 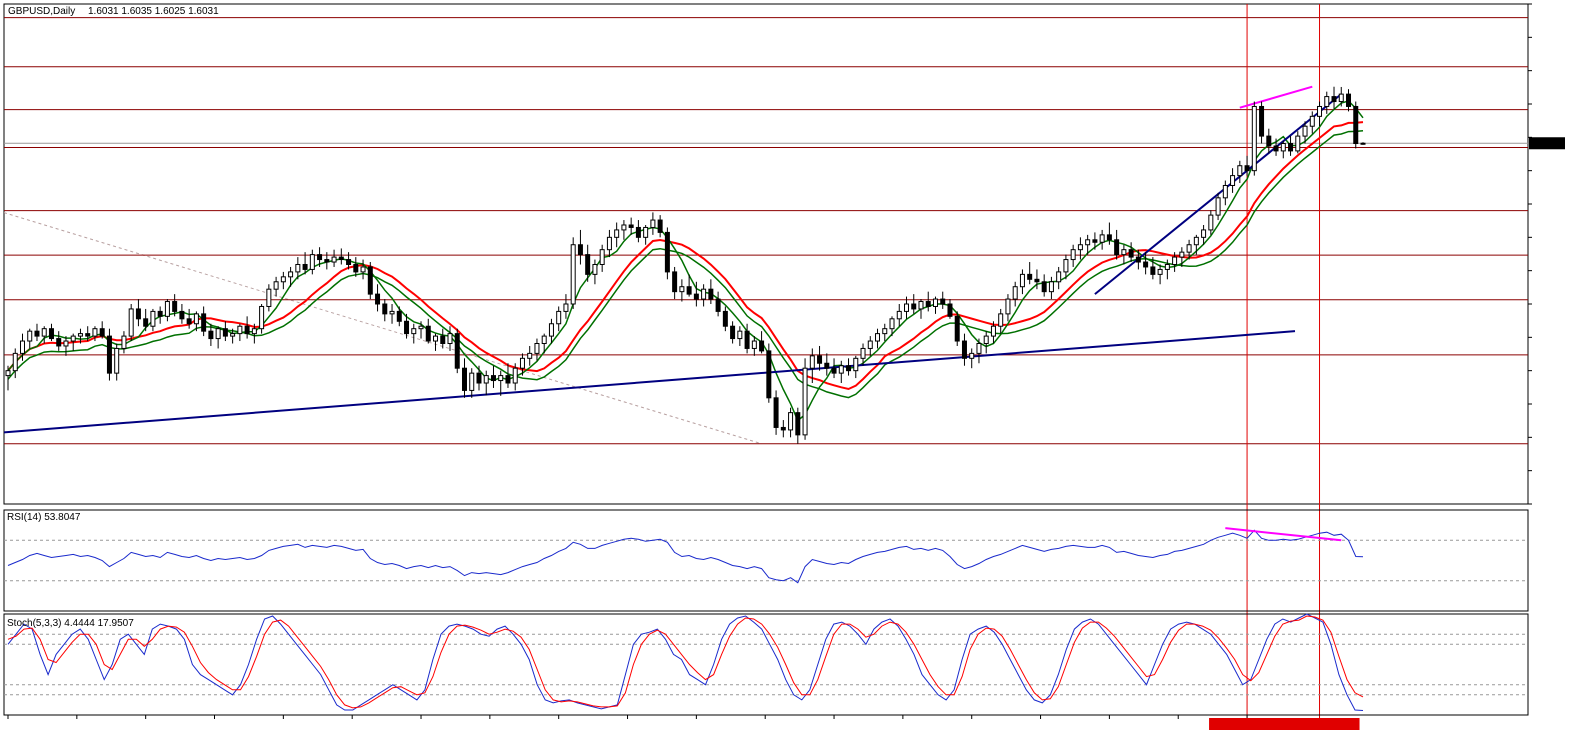 I want to click on stoch-title: Stoch(5,3,3) 4.4444 17.9507, so click(x=70, y=623).